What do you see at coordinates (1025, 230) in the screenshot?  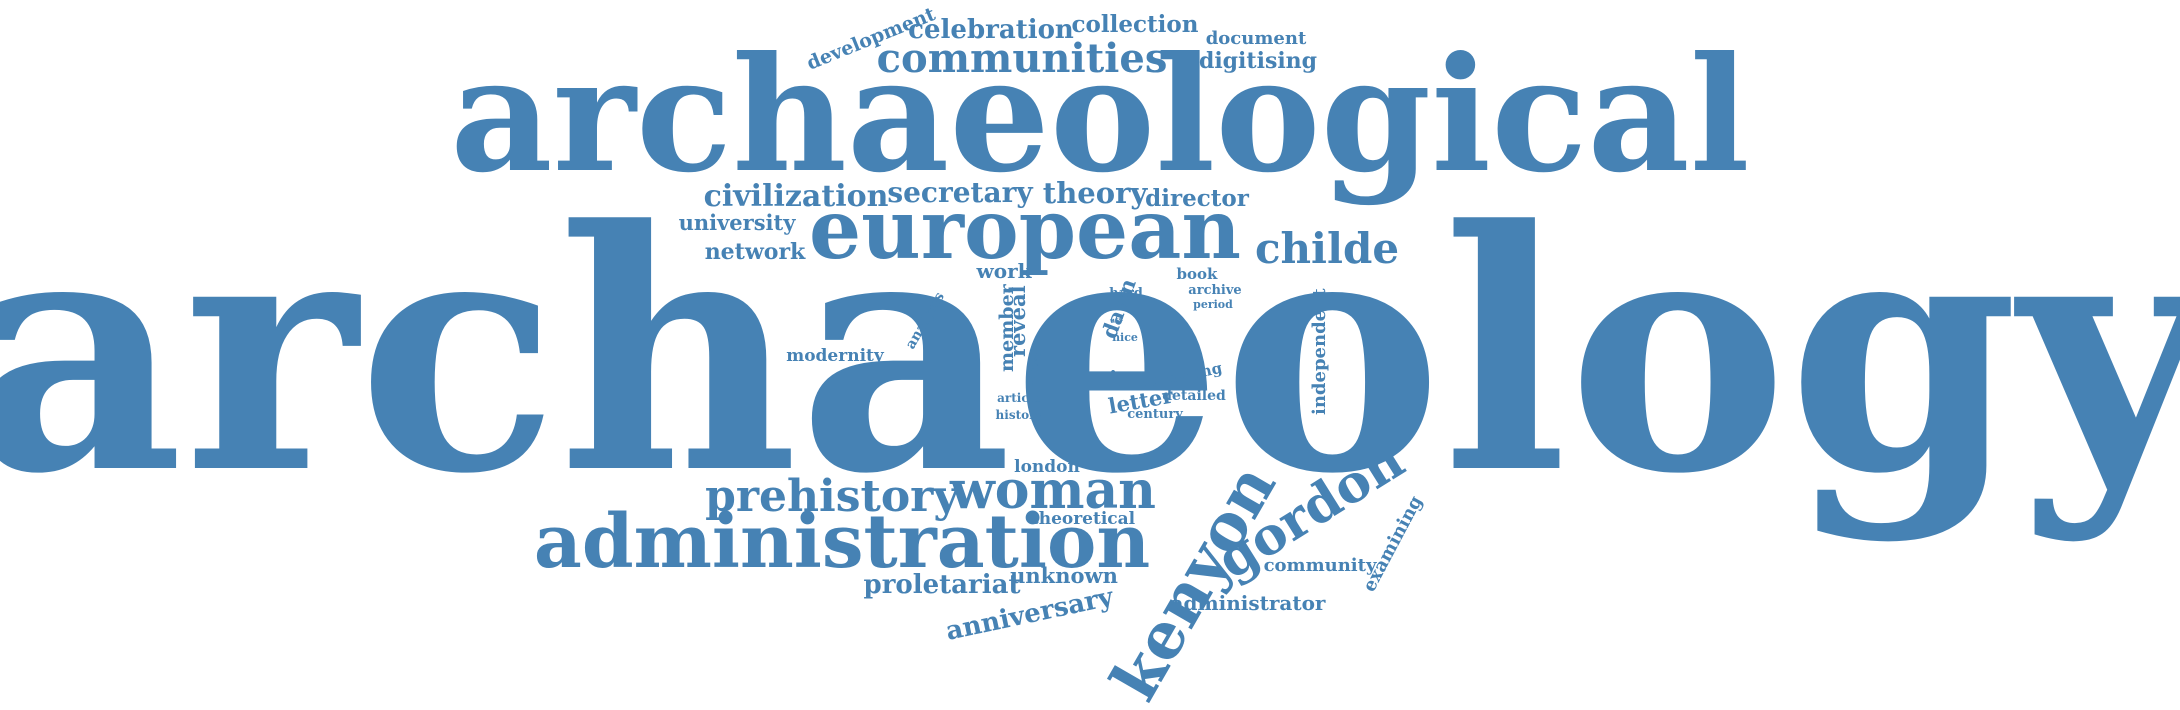 I see `word-european: european` at bounding box center [1025, 230].